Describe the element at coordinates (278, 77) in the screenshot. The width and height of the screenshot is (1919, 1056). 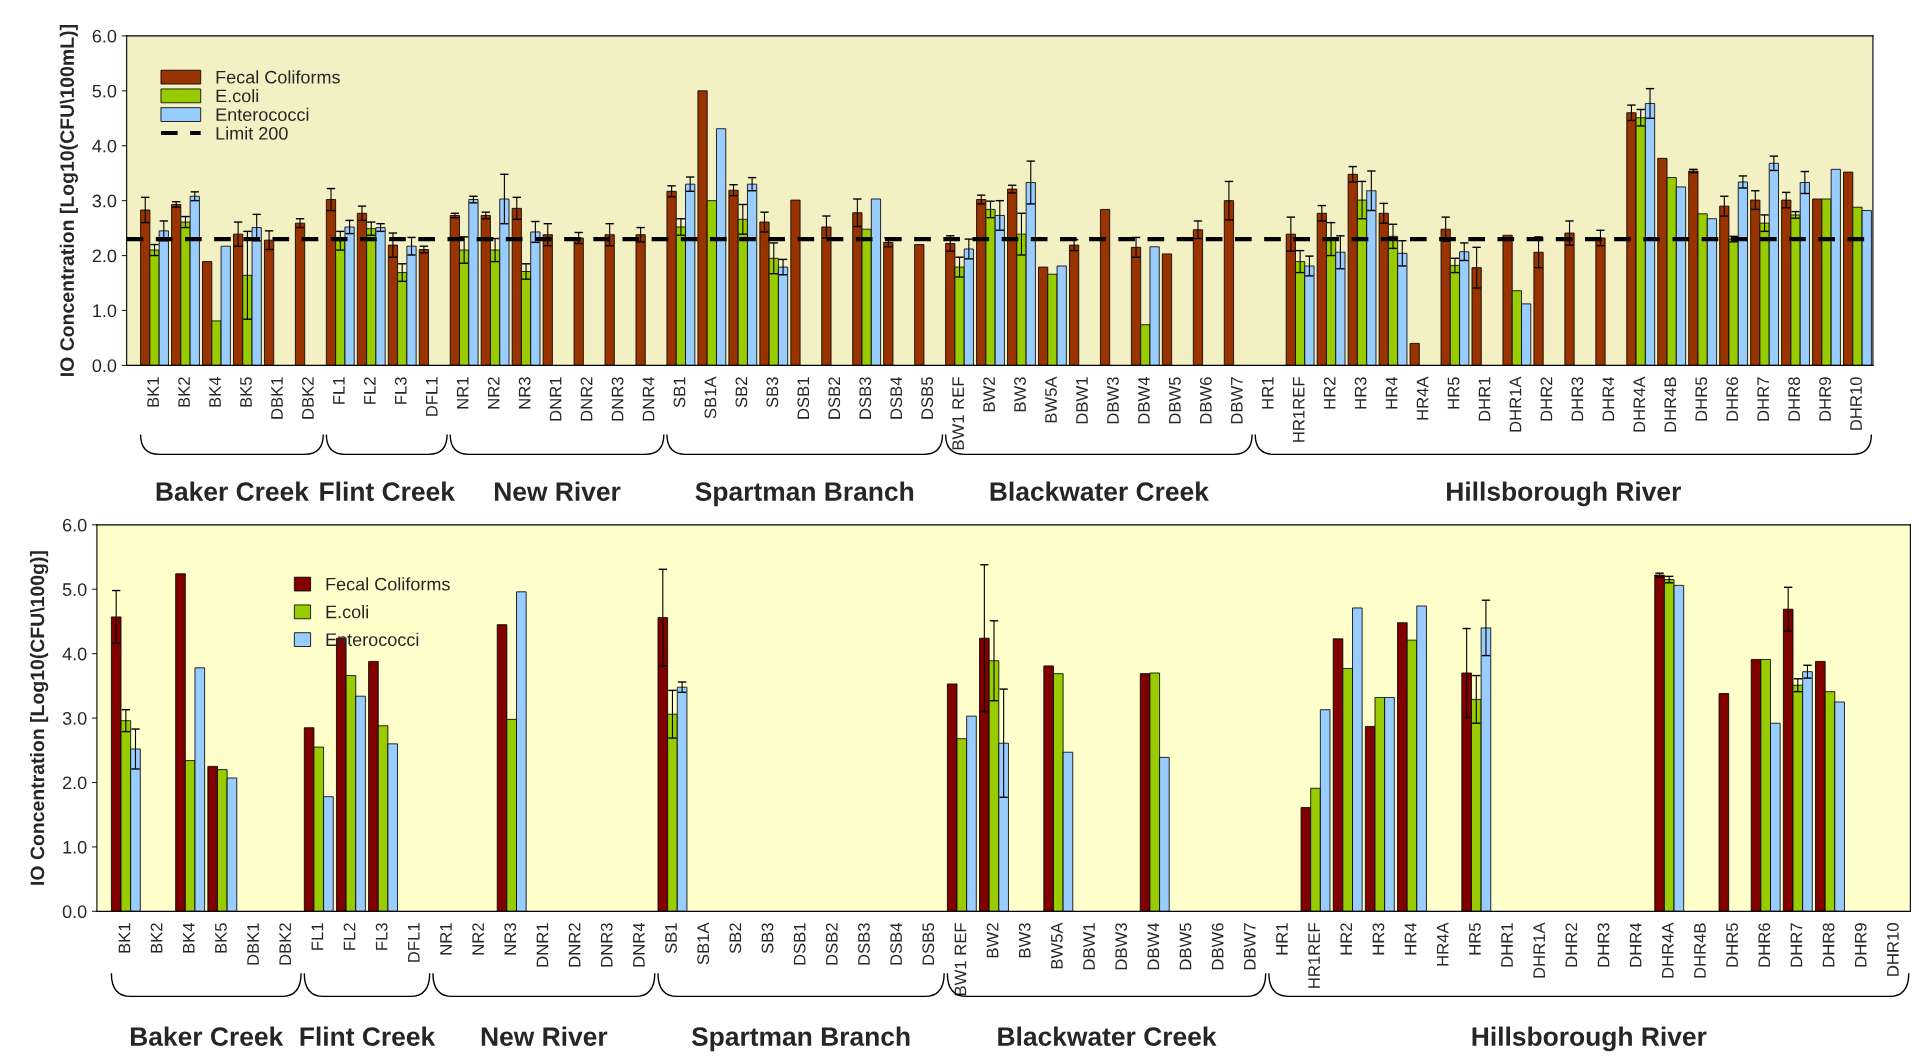
I see `legend-label: Fecal Coliforms` at that location.